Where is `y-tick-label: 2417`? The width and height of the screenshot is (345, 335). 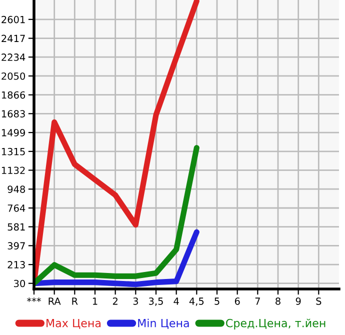
y-tick-label: 2417 is located at coordinates (13, 38).